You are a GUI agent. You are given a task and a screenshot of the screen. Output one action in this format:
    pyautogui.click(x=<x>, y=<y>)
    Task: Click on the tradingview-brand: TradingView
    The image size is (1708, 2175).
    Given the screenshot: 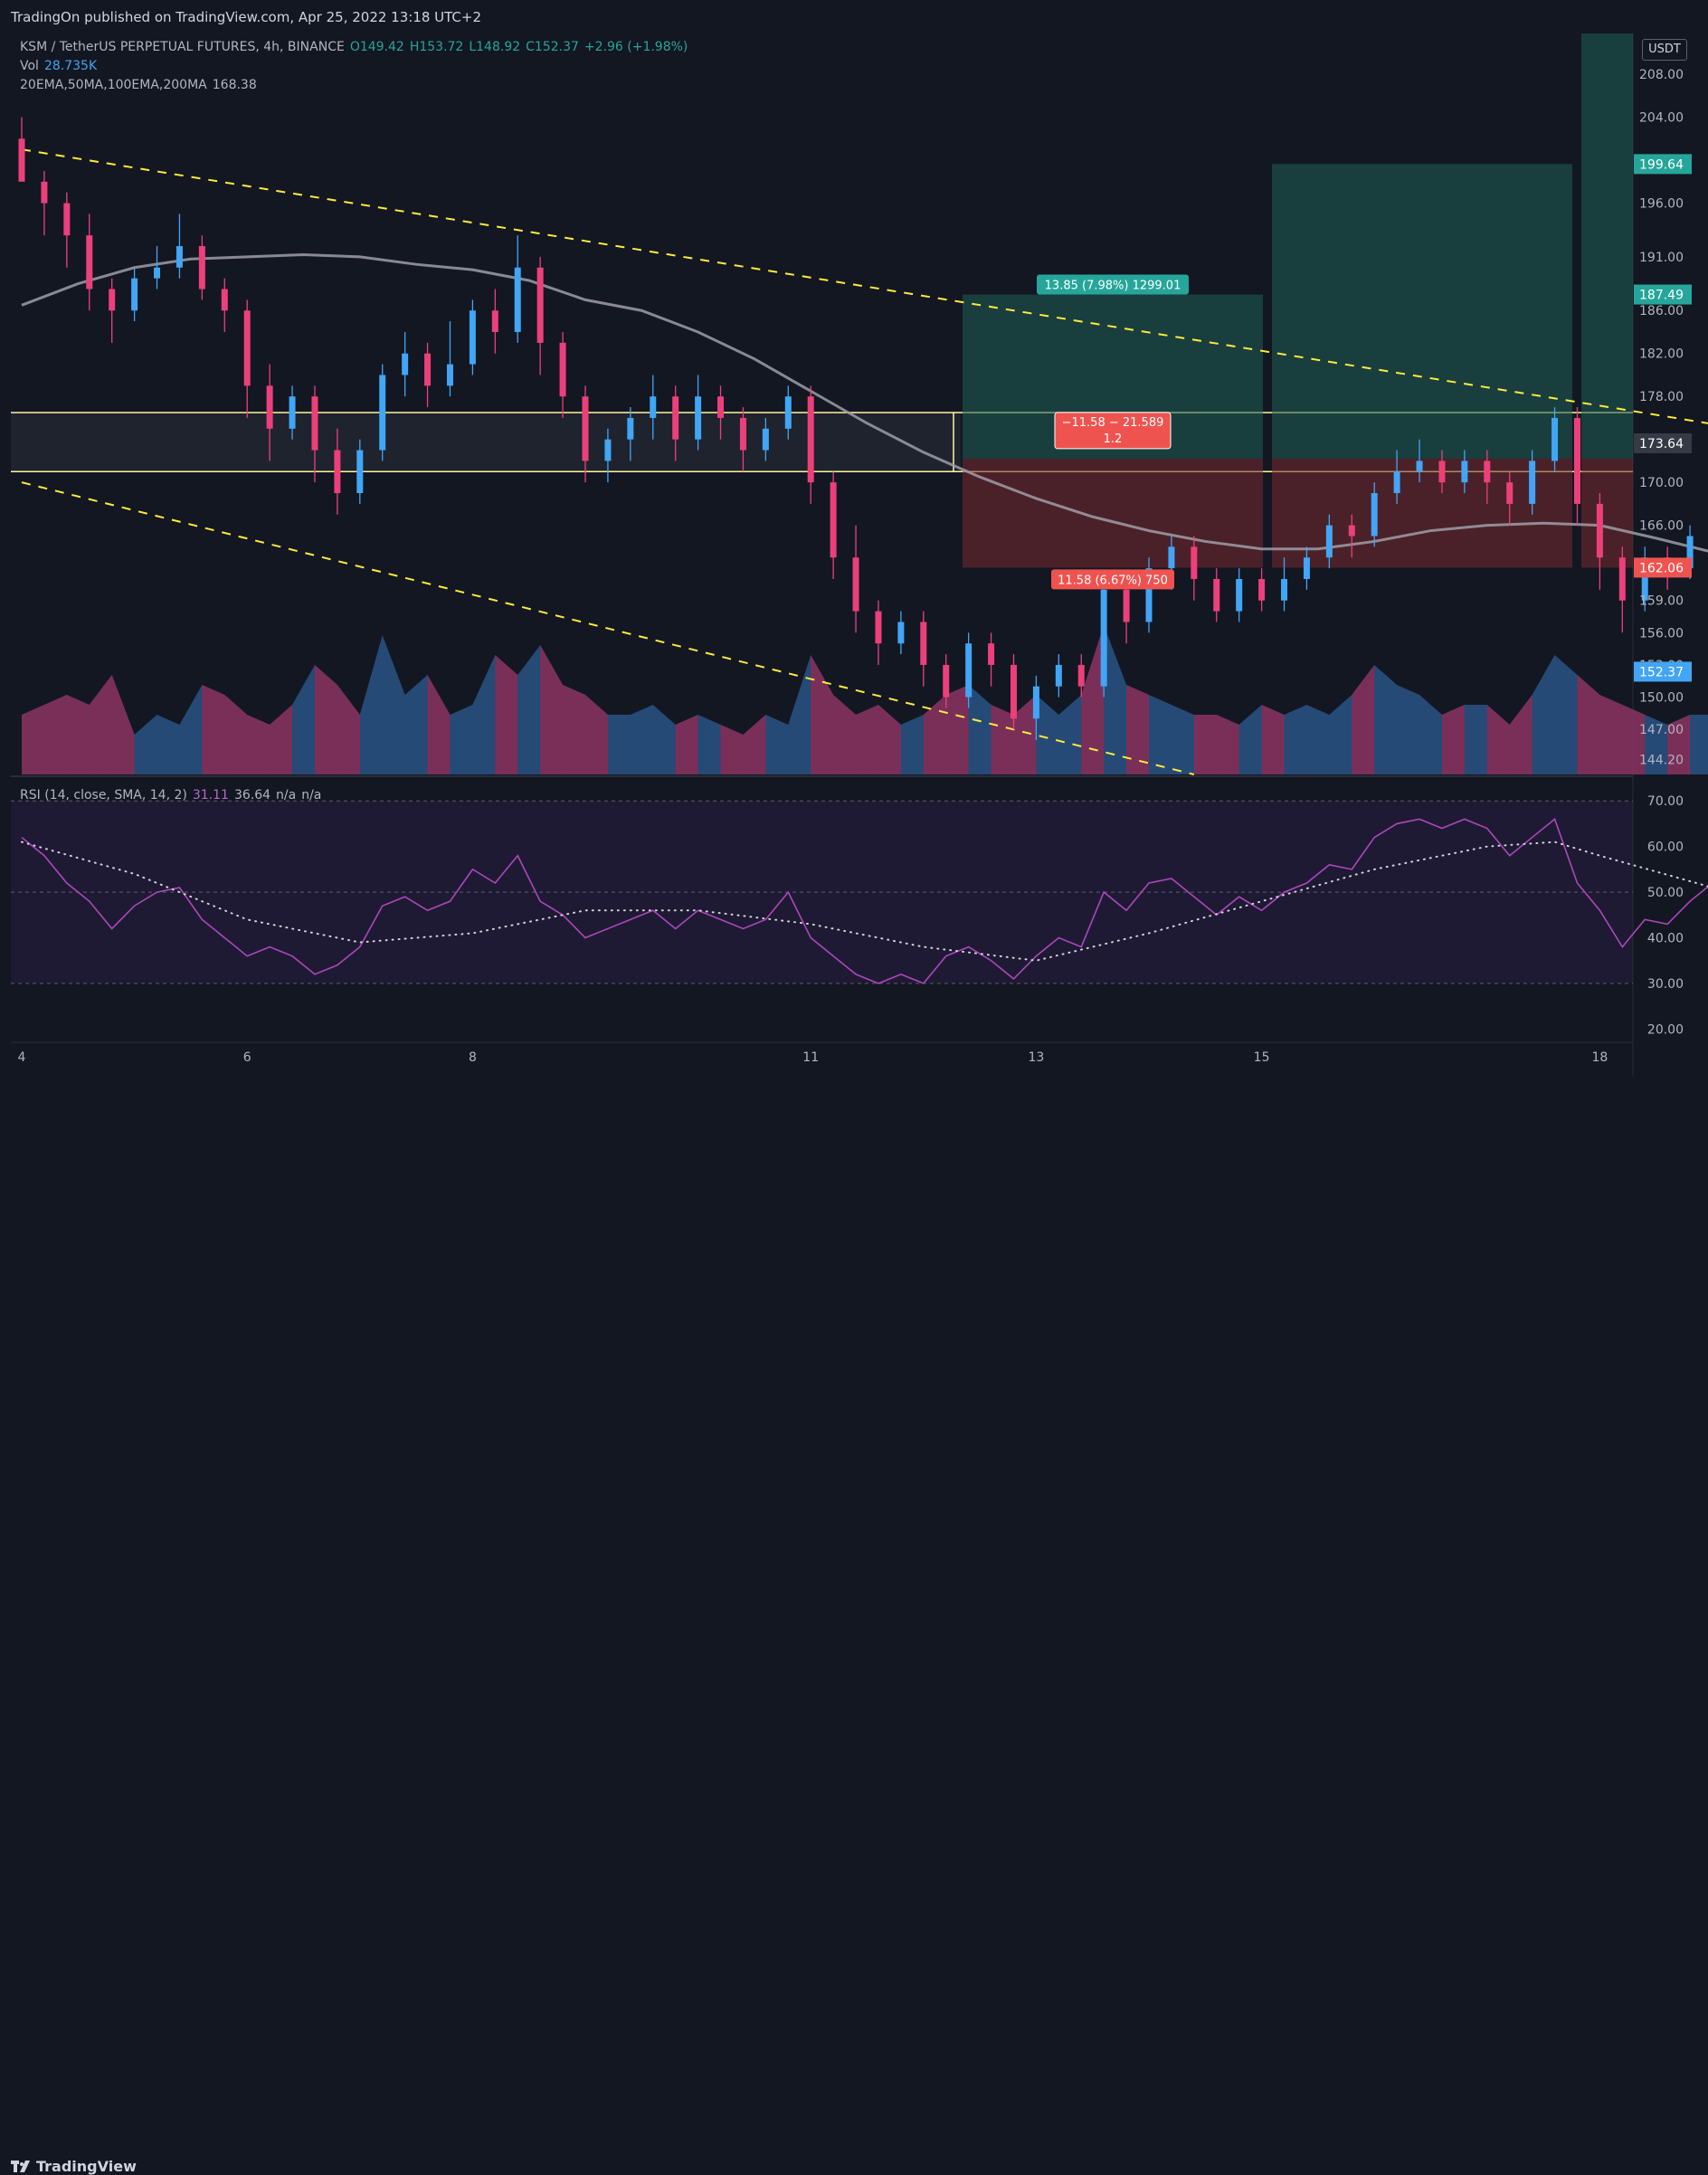 What is the action you would take?
    pyautogui.click(x=86, y=2166)
    